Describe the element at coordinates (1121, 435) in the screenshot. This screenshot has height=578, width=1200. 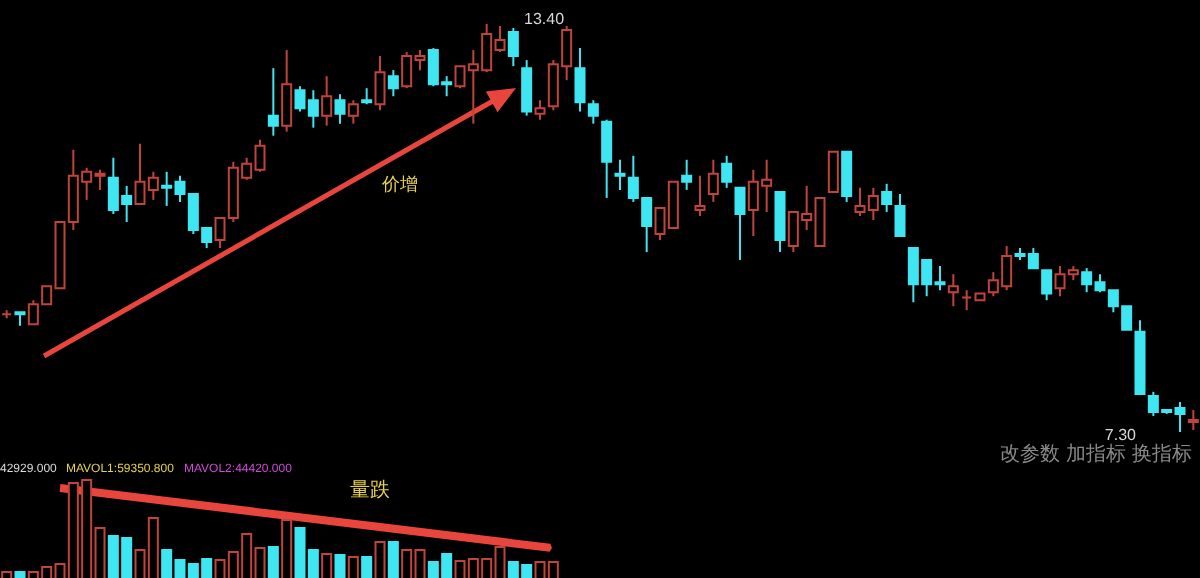
I see `annotation: 7.30` at that location.